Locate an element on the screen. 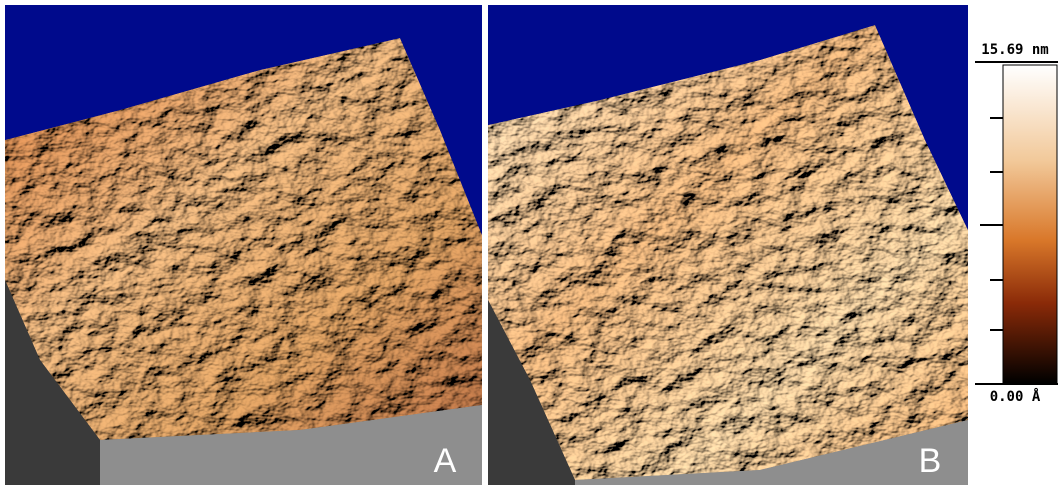 The image size is (1059, 489). colorbar-gradient is located at coordinates (1030, 224).